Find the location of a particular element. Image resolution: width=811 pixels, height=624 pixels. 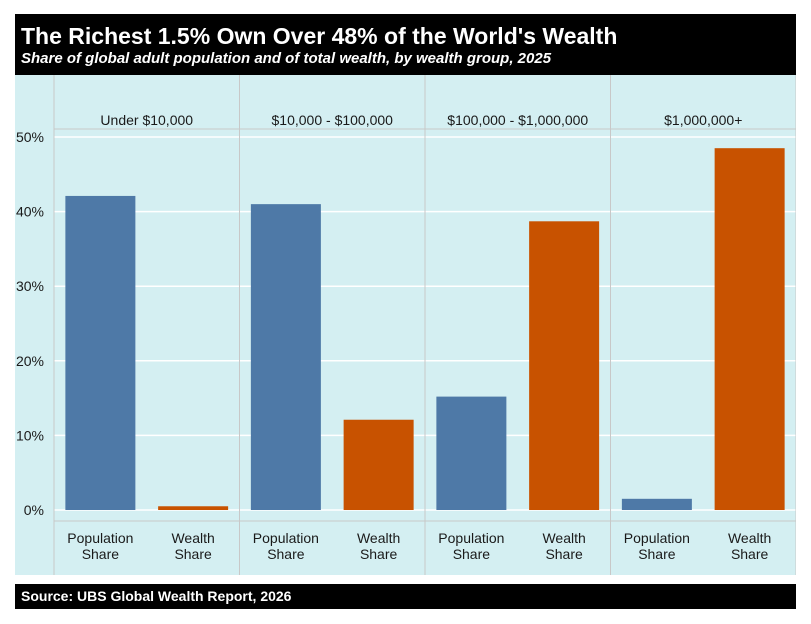

y-tick-label: 0% is located at coordinates (34, 510).